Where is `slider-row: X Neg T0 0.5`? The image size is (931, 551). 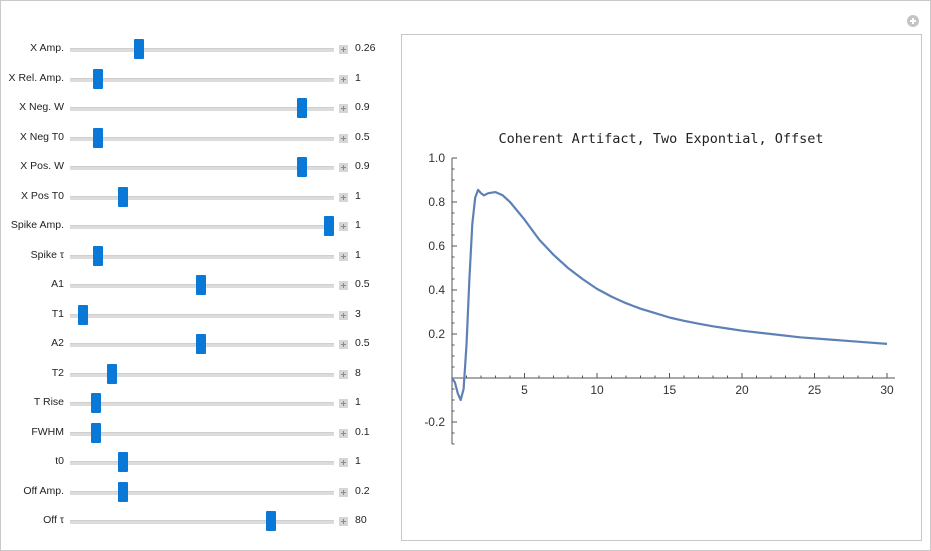
slider-row: X Neg T0 0.5 is located at coordinates (195, 138).